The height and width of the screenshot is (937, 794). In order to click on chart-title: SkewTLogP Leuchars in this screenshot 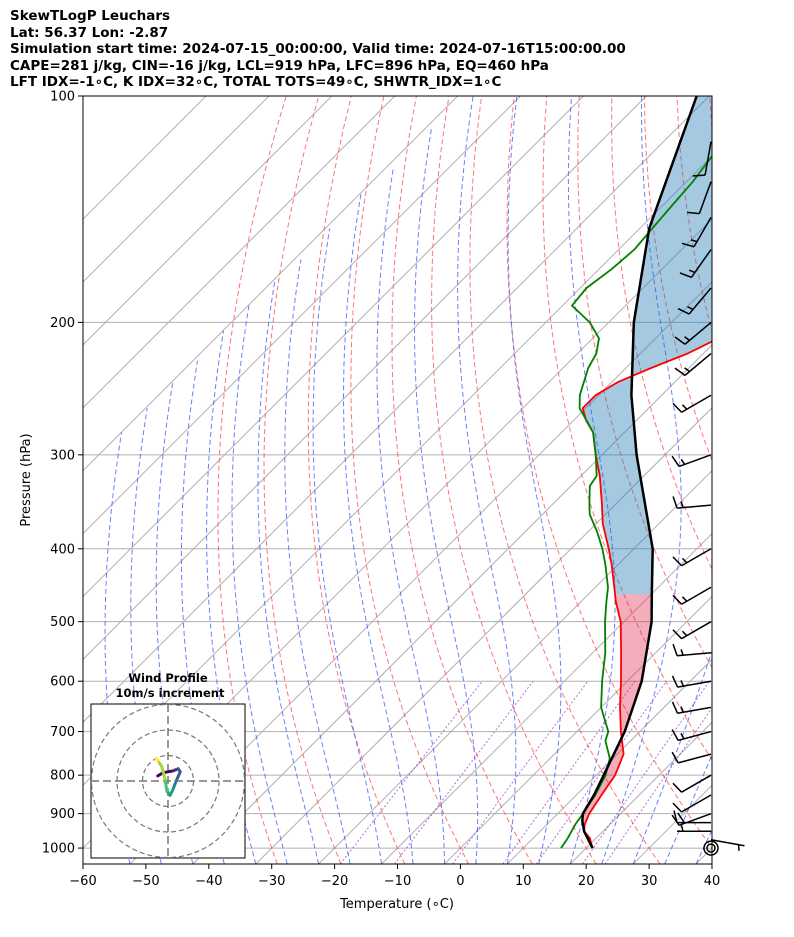, I will do `click(90, 16)`.